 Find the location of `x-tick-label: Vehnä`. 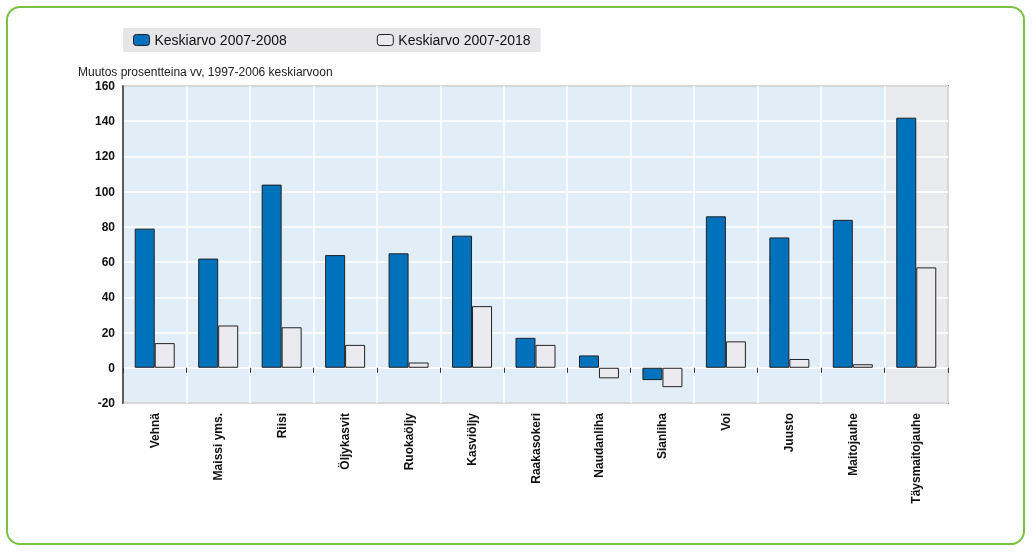

x-tick-label: Vehnä is located at coordinates (154, 430).